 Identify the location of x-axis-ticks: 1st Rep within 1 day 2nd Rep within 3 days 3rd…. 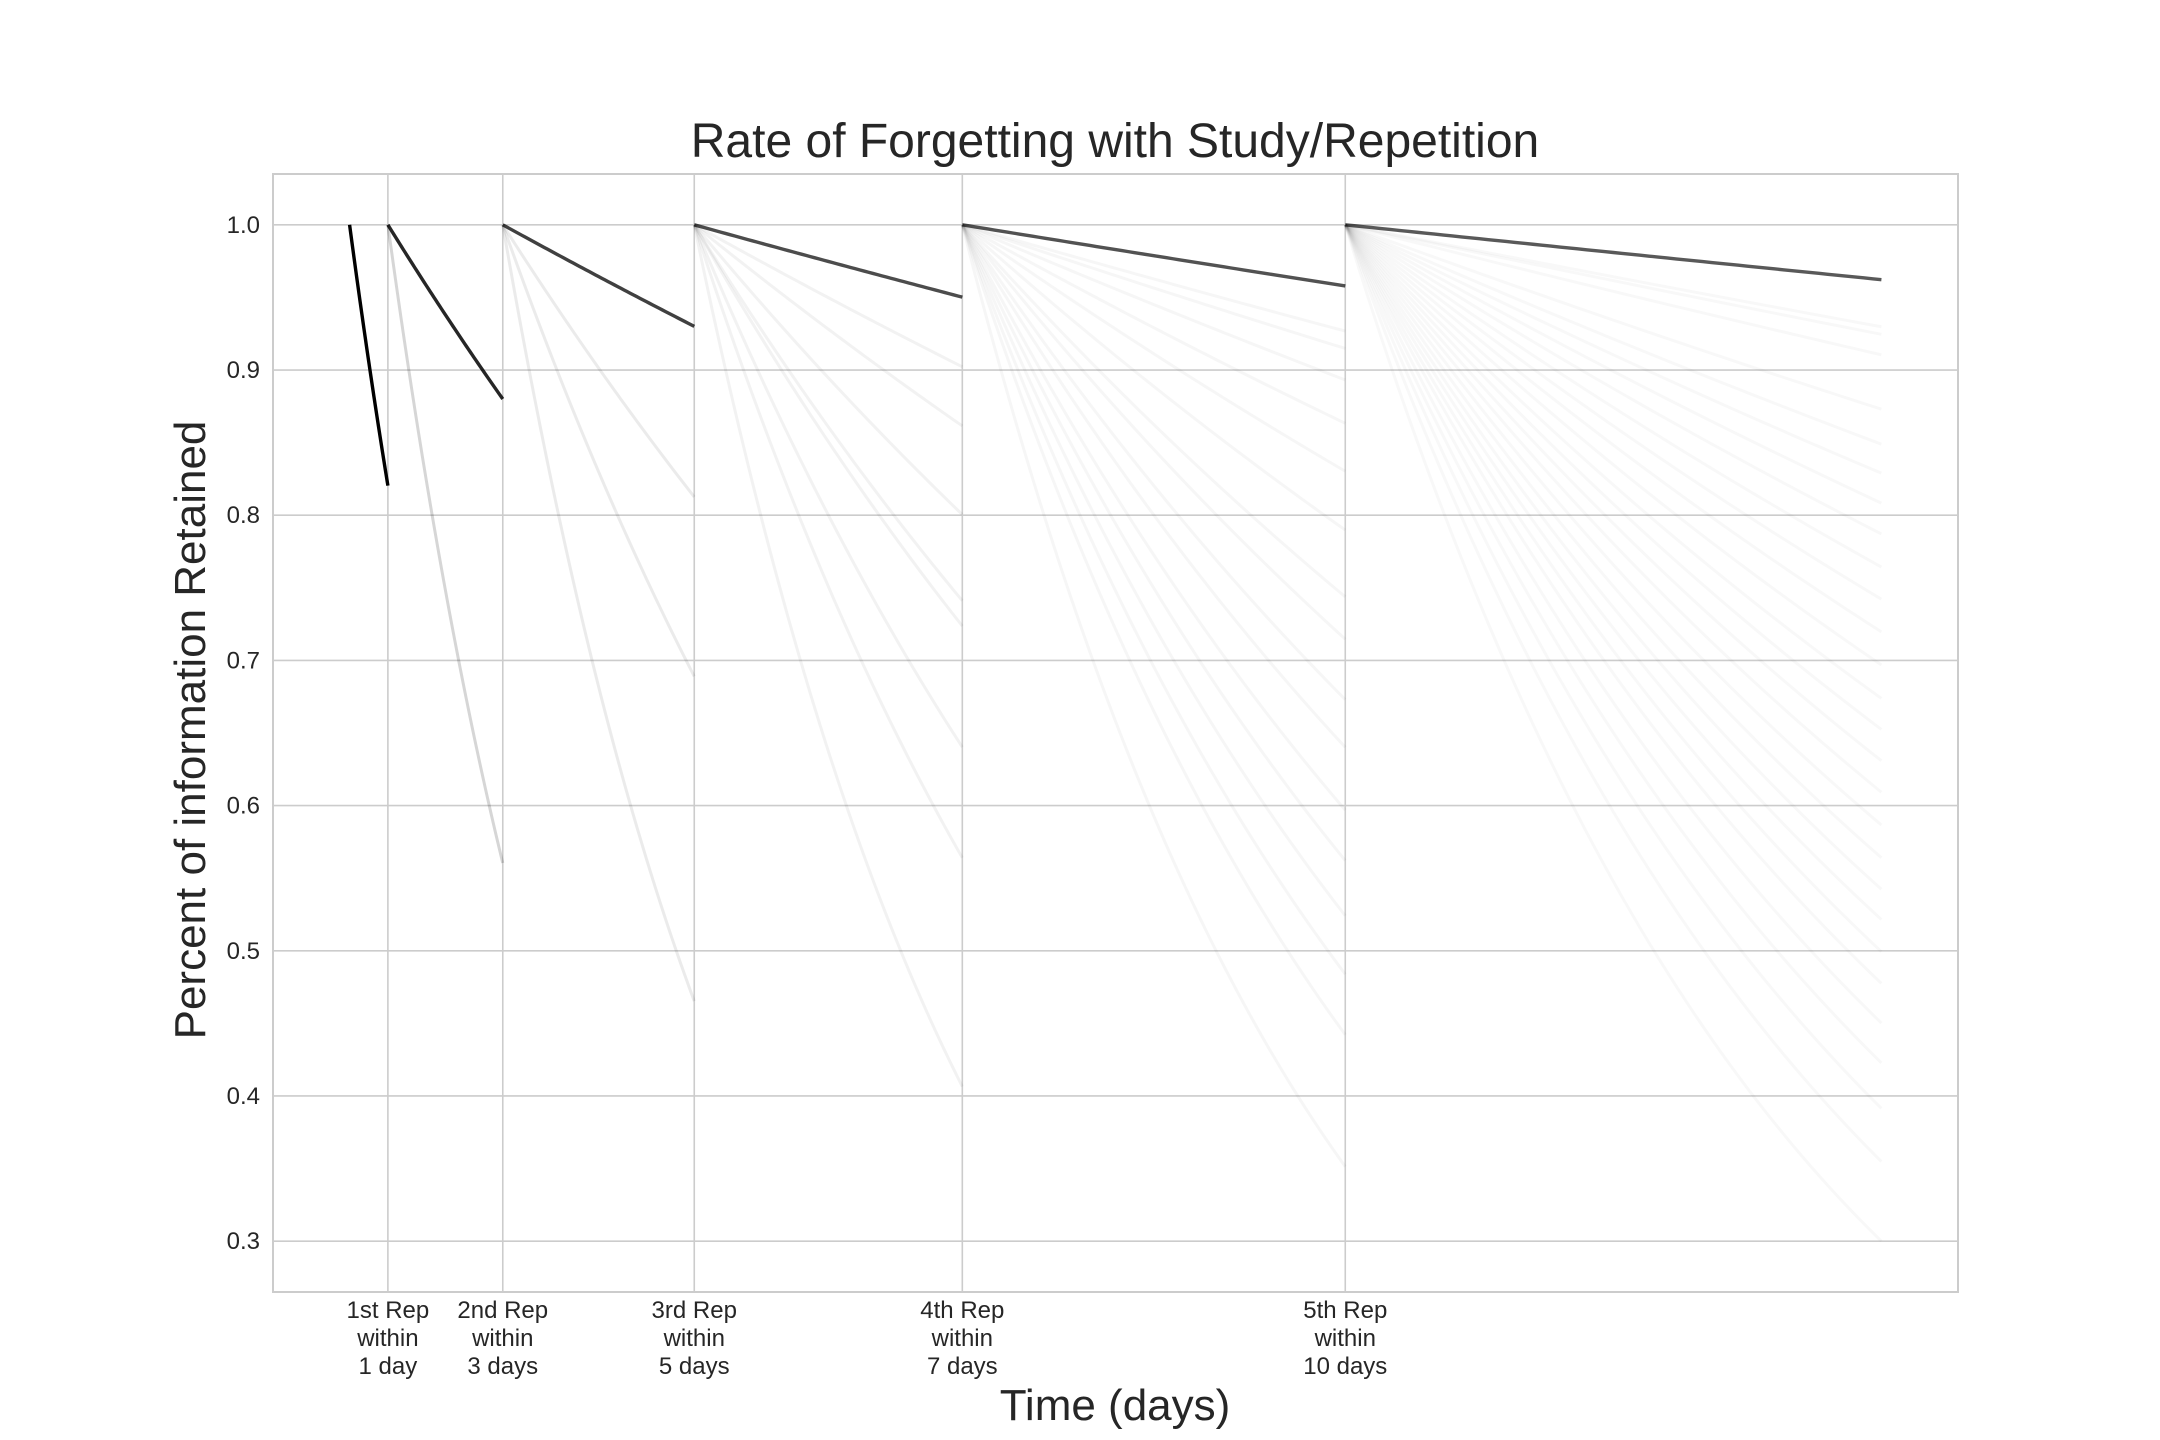
(867, 1338).